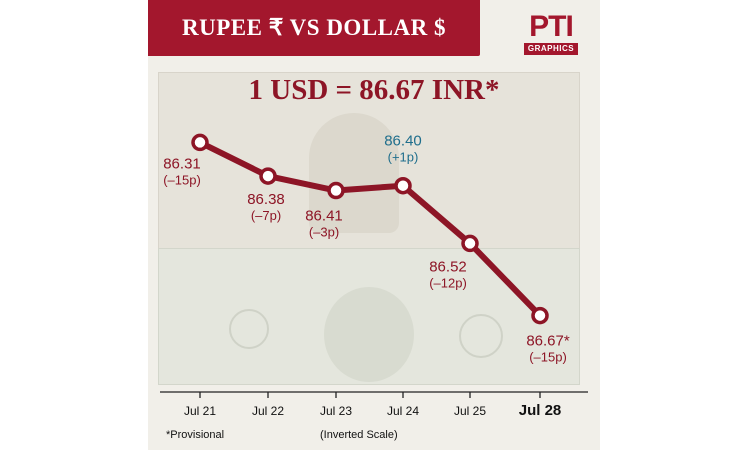 This screenshot has height=450, width=750. I want to click on x-tick-label: Jul 24, so click(403, 411).